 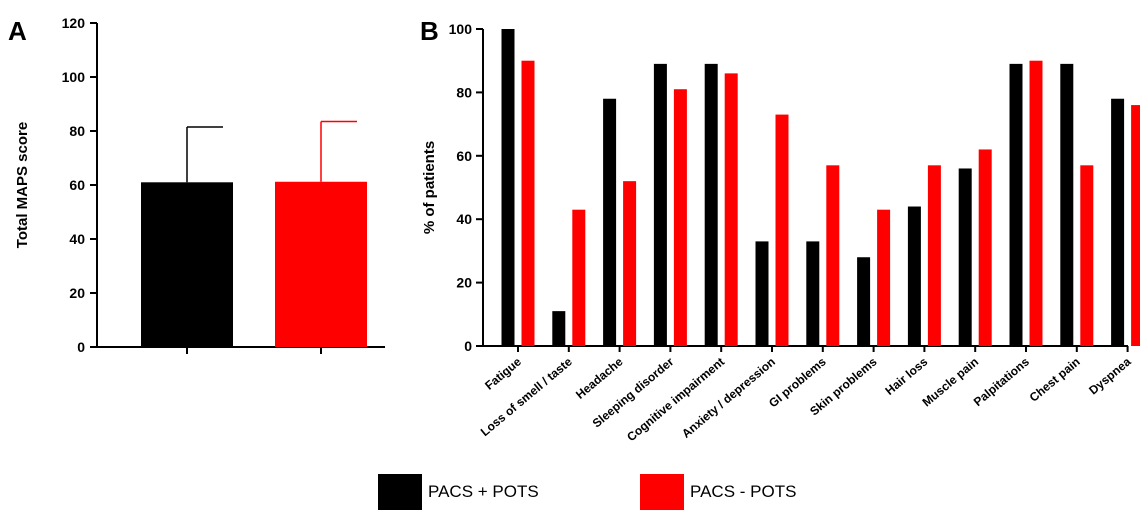 I want to click on x-tick-label: Loss of smell / taste, so click(x=526, y=396).